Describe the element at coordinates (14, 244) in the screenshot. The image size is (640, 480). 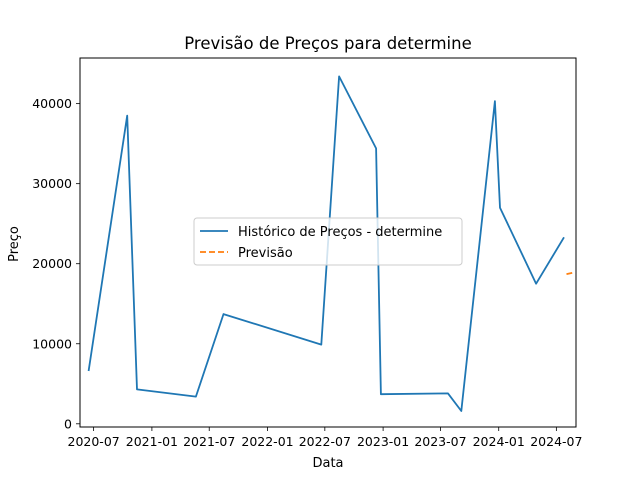
I see `y-axis-label: Preço` at that location.